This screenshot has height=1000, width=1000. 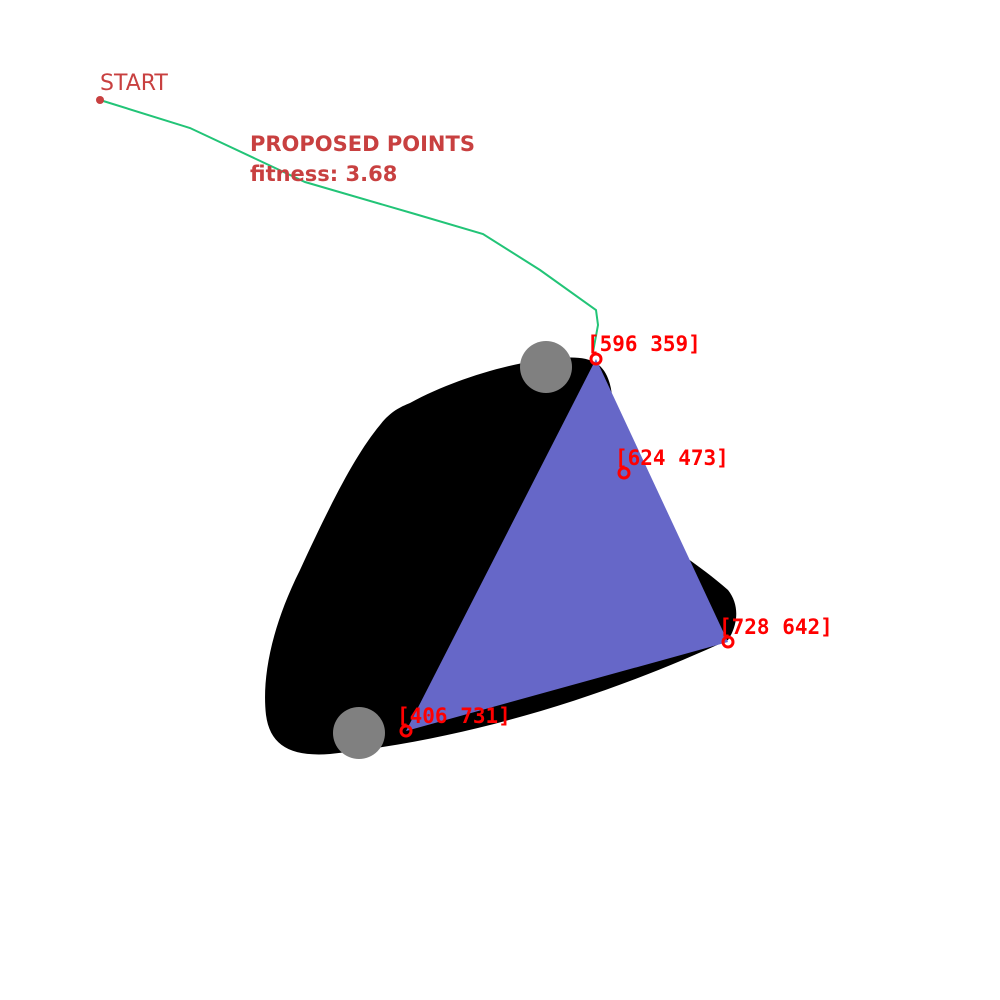 I want to click on fitness-text: fitness: 3.68, so click(x=323, y=174).